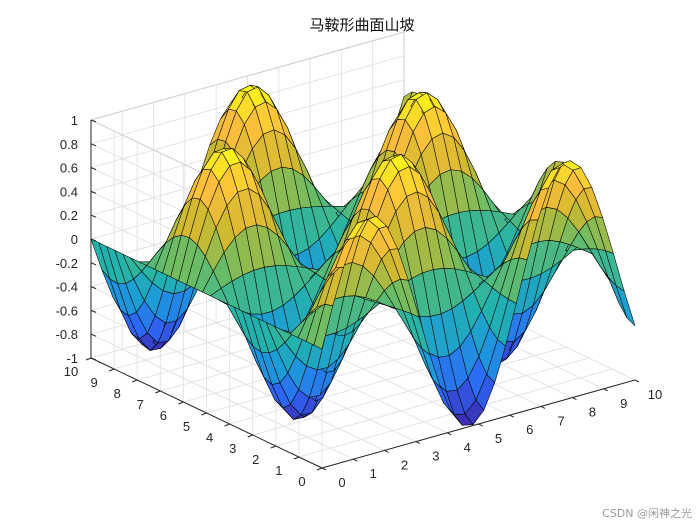 The height and width of the screenshot is (525, 700). What do you see at coordinates (93, 382) in the screenshot?
I see `y-tick-label: 9` at bounding box center [93, 382].